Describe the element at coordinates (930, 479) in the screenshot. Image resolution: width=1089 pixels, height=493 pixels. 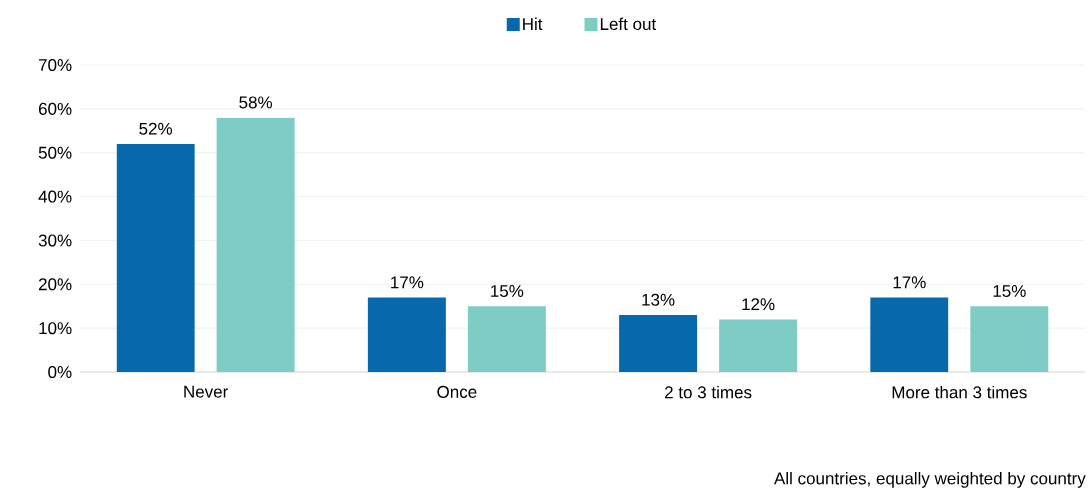
I see `text: All countries, equally weighted by country` at that location.